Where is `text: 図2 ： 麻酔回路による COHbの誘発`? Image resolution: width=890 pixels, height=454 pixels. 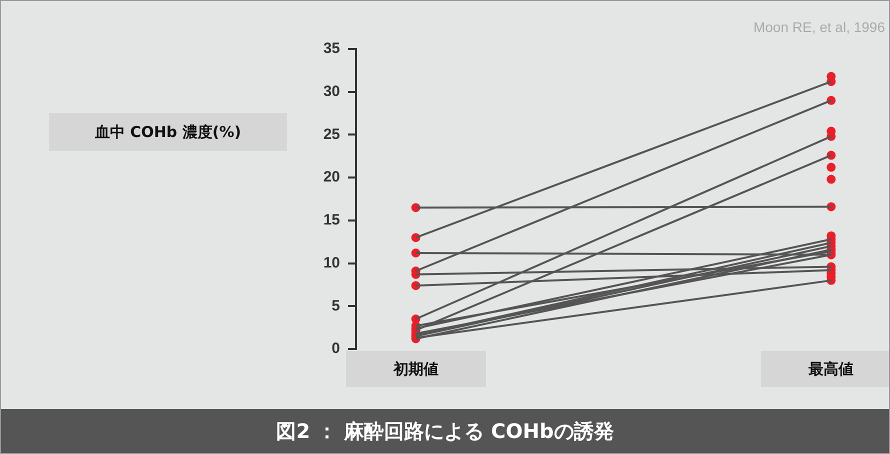
text: 図2 ： 麻酔回路による COHbの誘発 is located at coordinates (445, 431).